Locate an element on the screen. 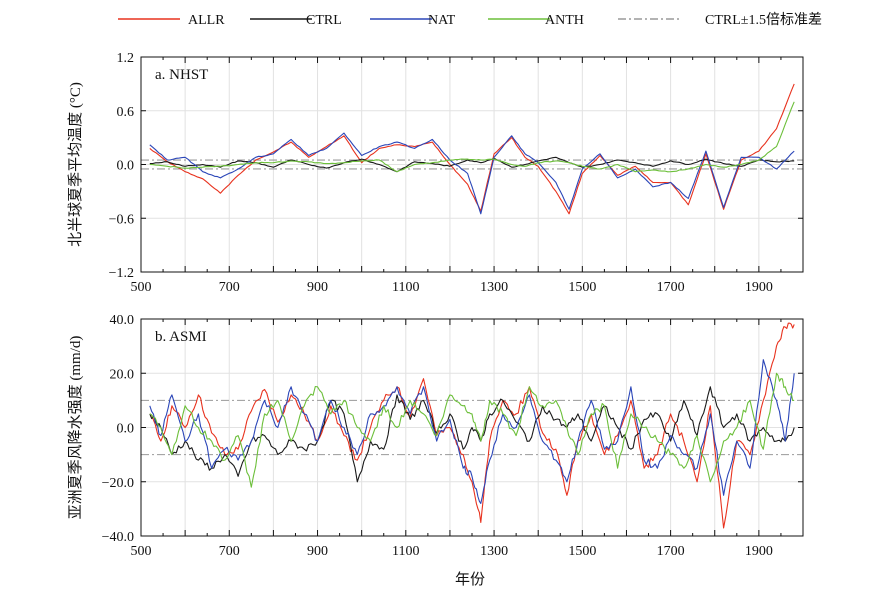 The image size is (874, 598). y-tick-label: −40.0 is located at coordinates (118, 537).